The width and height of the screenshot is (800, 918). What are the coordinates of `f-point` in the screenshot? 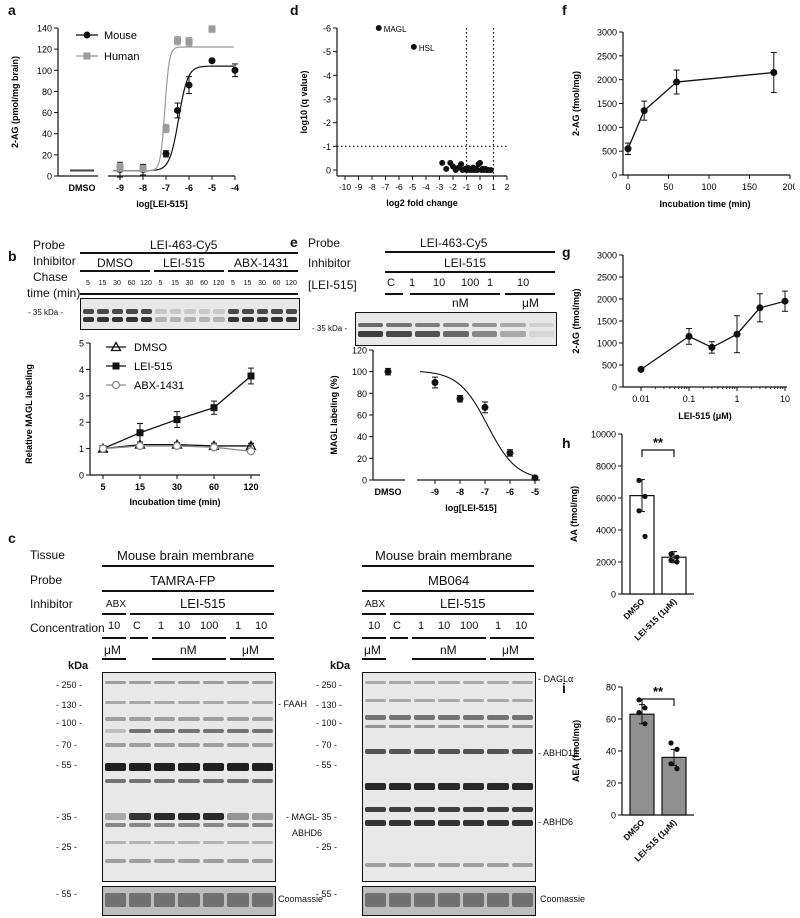 It's located at (644, 111).